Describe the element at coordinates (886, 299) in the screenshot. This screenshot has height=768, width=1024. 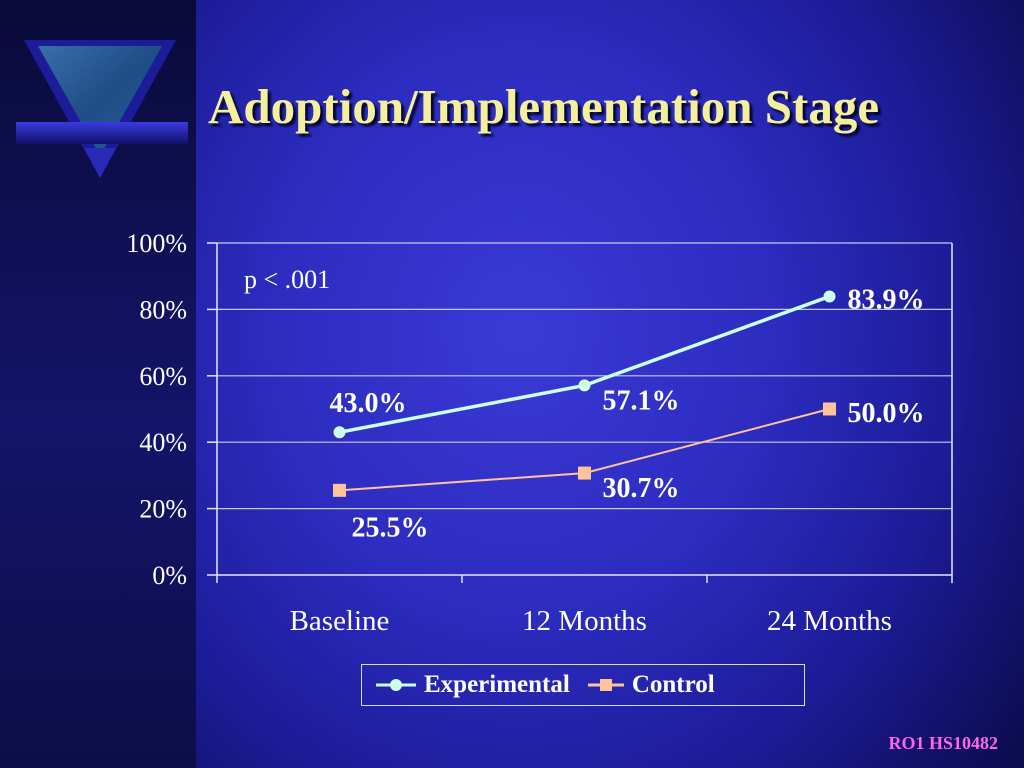
I see `data-label: 83.9%` at that location.